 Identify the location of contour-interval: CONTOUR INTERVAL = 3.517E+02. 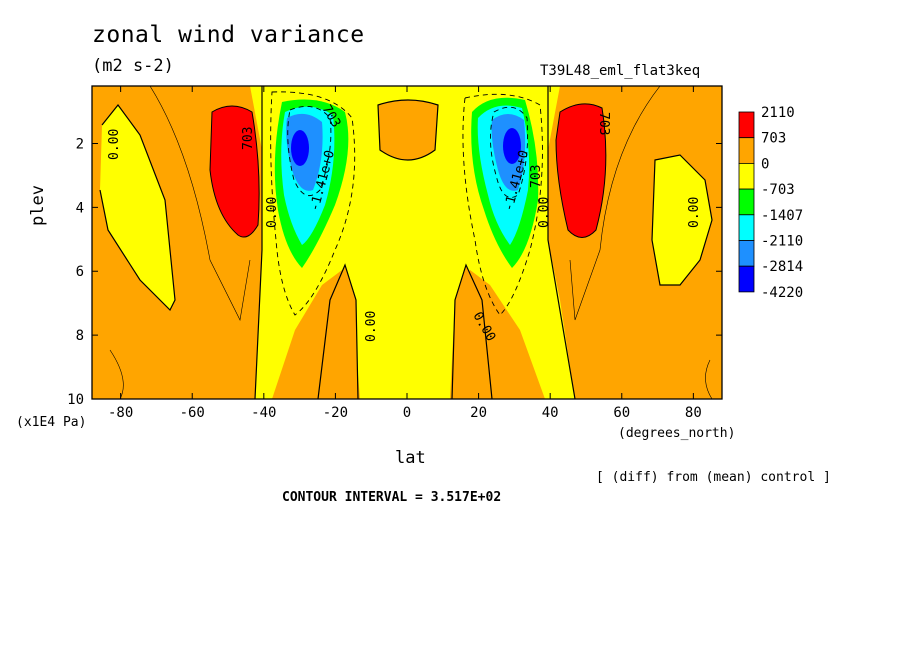
(392, 497).